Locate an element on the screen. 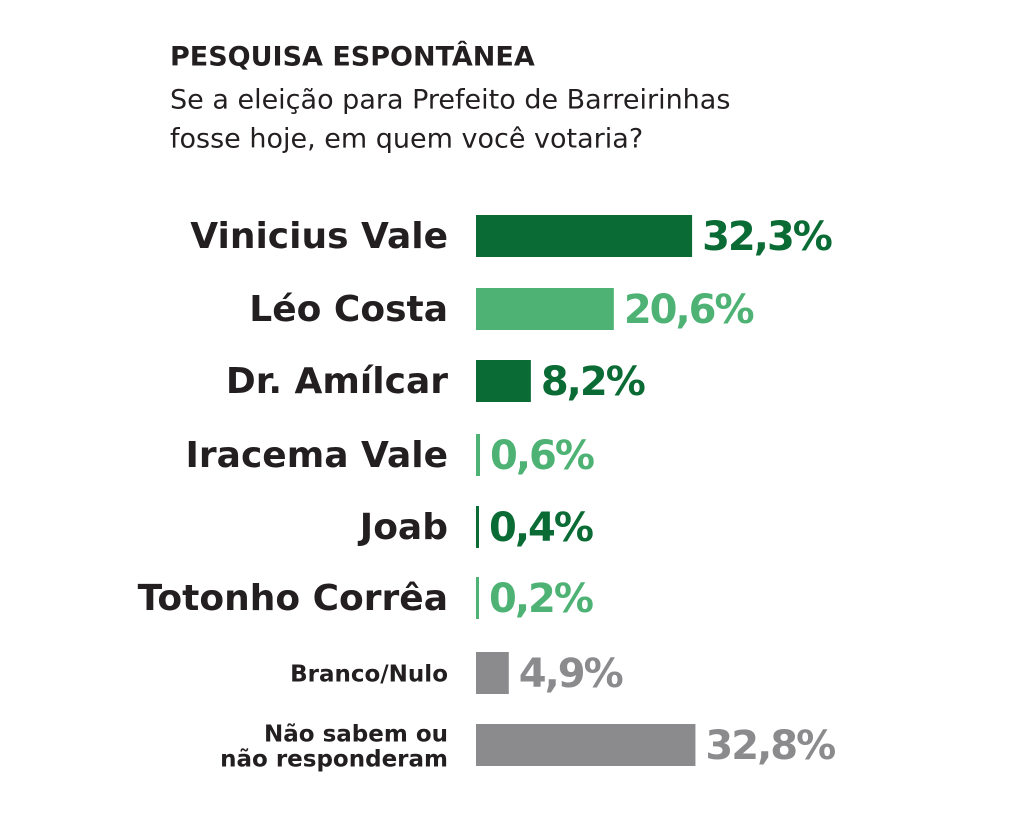 This screenshot has width=1024, height=818. value-label: 0,6% is located at coordinates (542, 456).